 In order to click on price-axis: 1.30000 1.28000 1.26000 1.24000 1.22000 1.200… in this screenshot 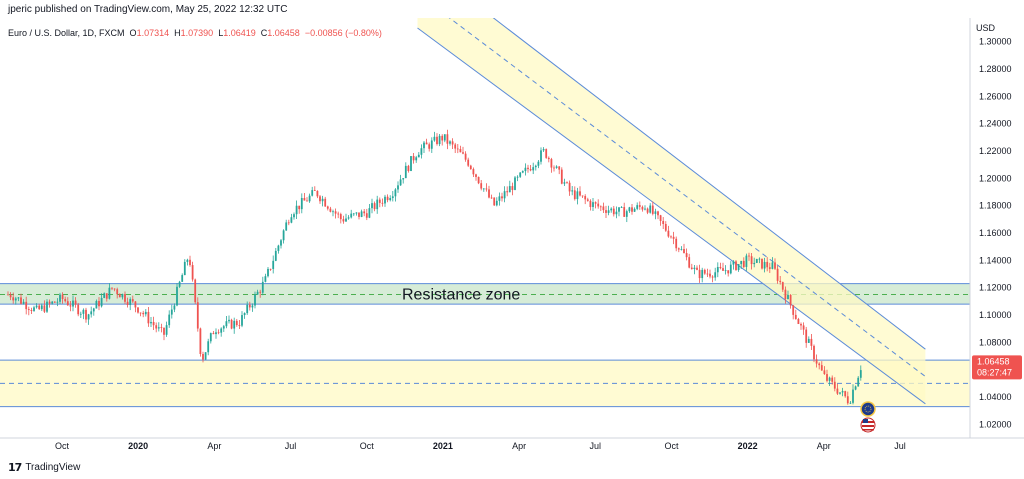, I will do `click(995, 233)`.